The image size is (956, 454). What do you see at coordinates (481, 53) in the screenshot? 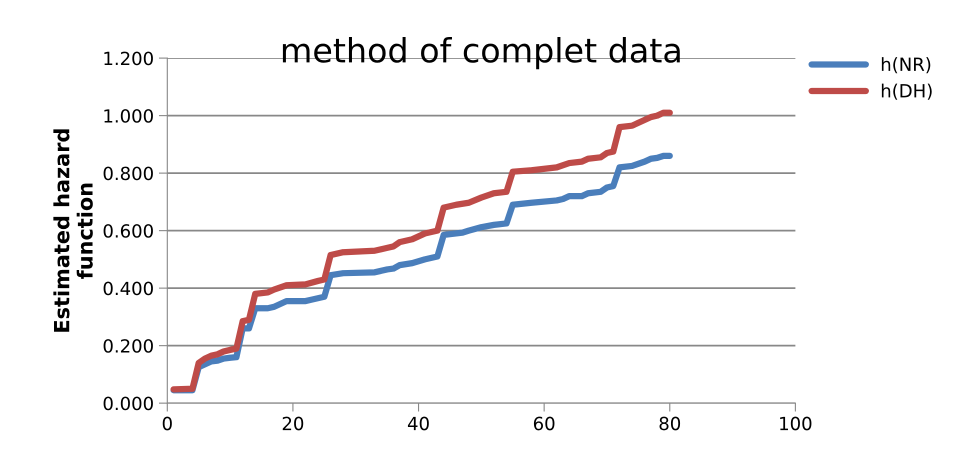
I see `chart-title: method of complet data` at bounding box center [481, 53].